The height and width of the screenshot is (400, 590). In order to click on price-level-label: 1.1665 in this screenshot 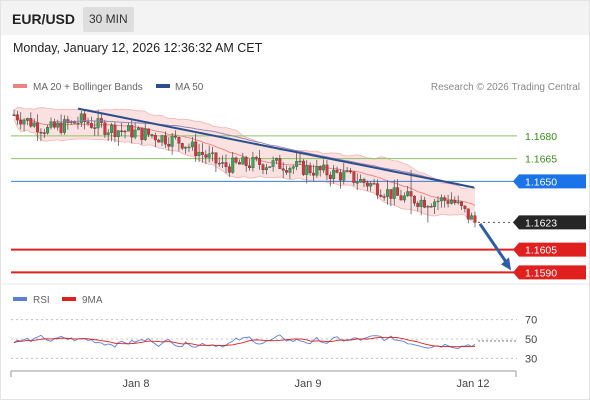, I will do `click(541, 160)`.